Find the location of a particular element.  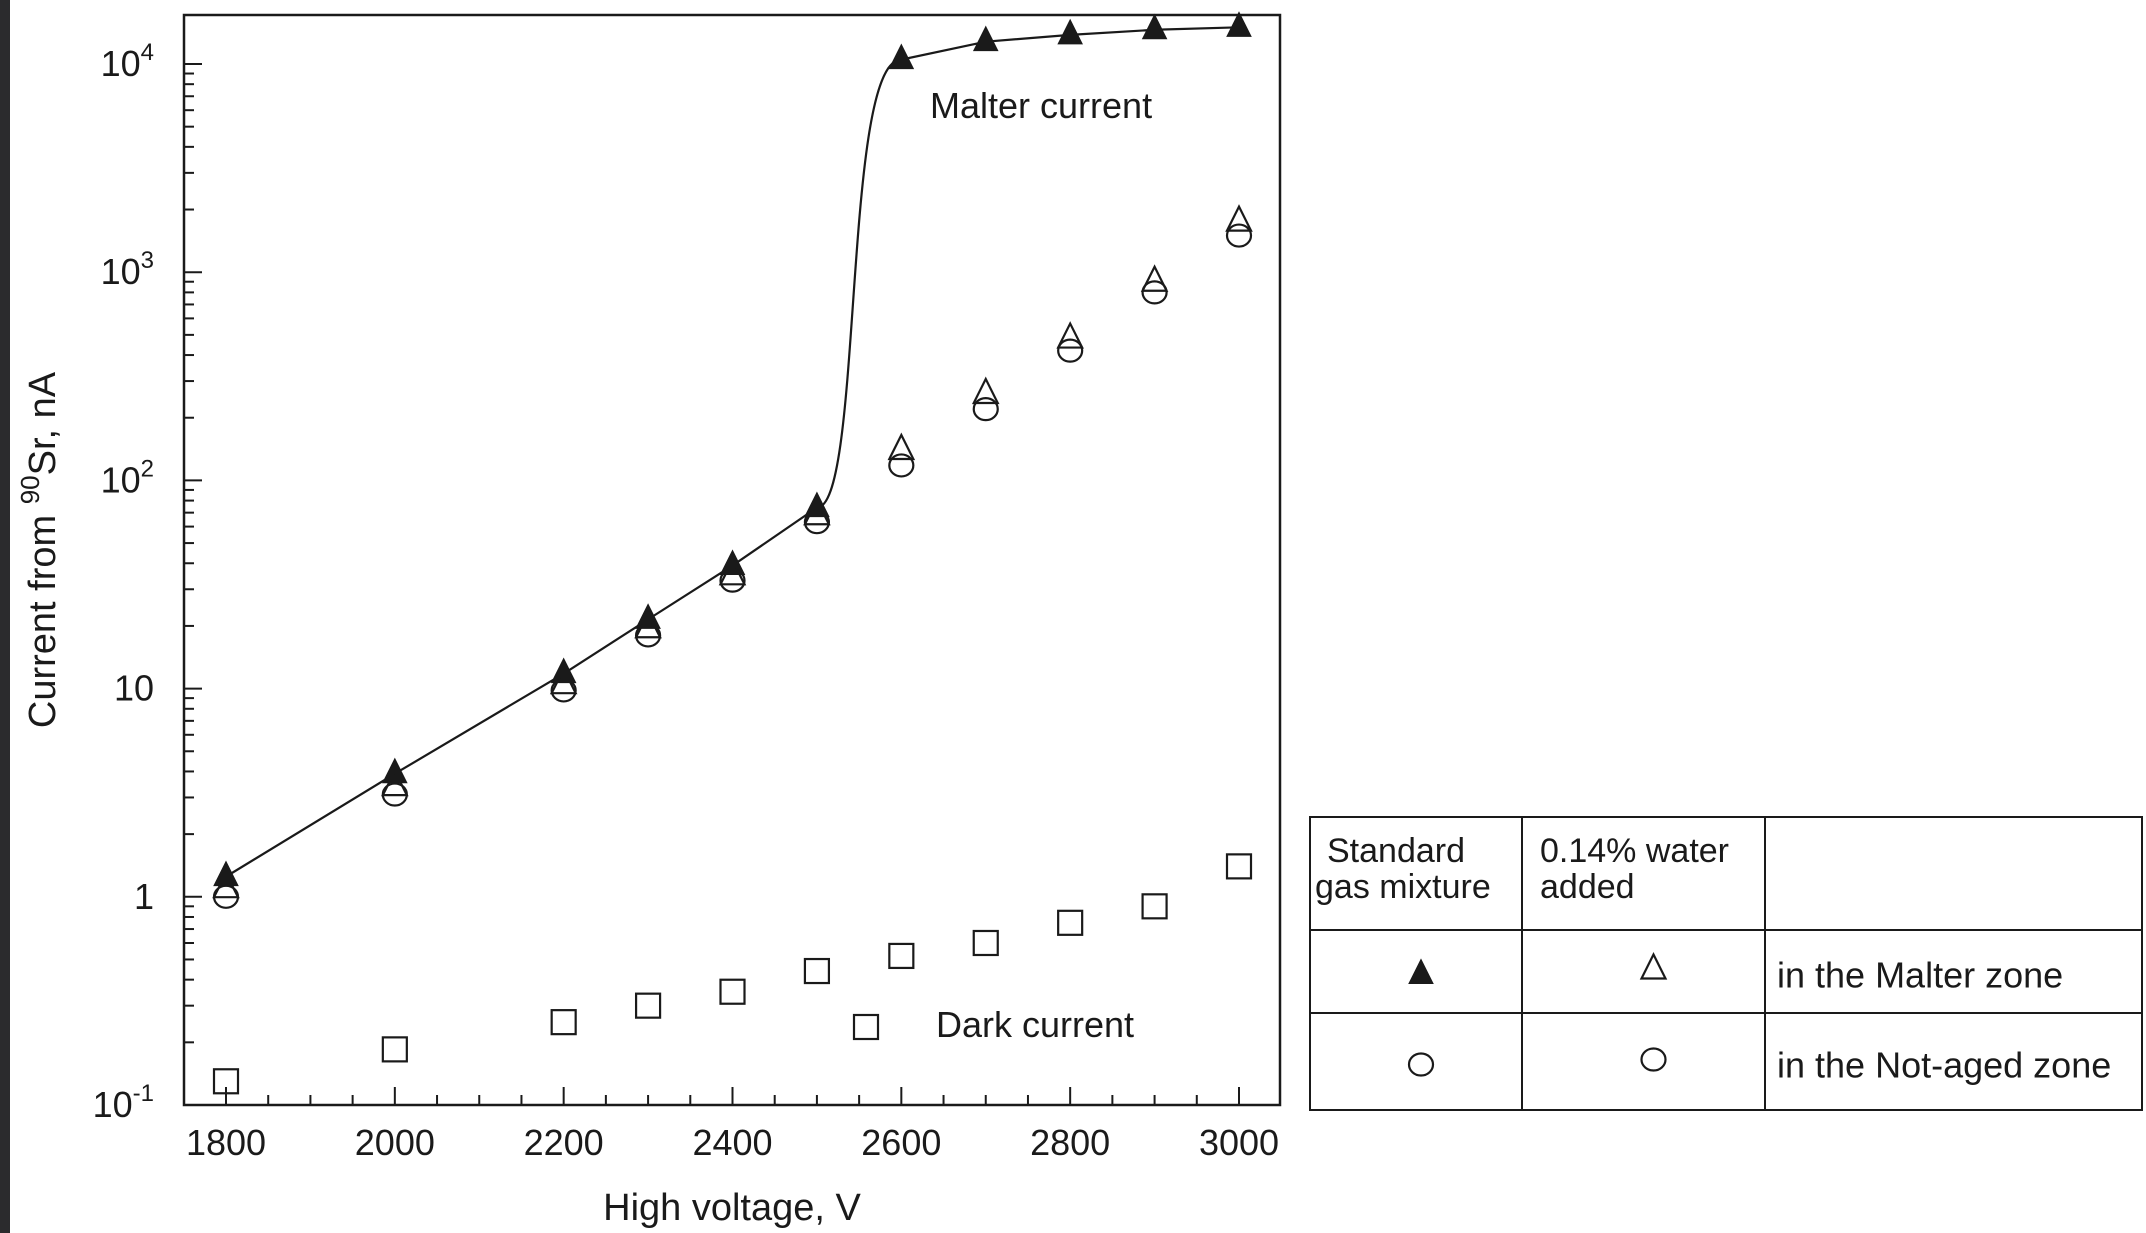

x-tick-label: 2200 is located at coordinates (564, 1142).